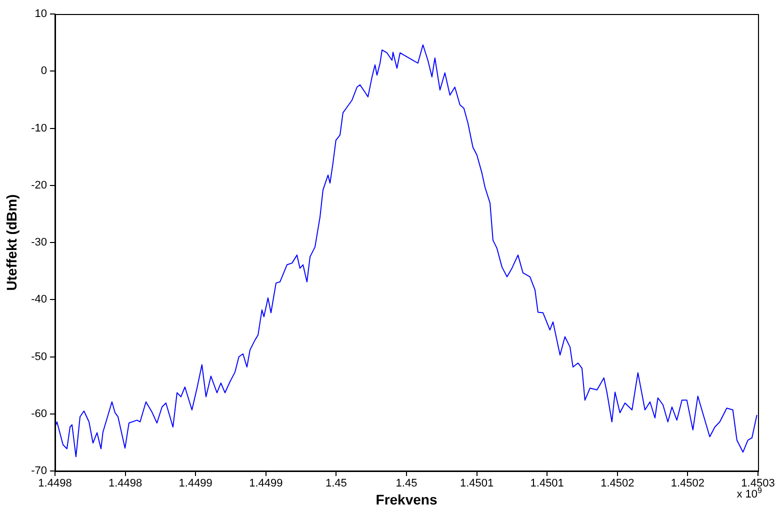  I want to click on y-tick-label: -30, so click(39, 242).